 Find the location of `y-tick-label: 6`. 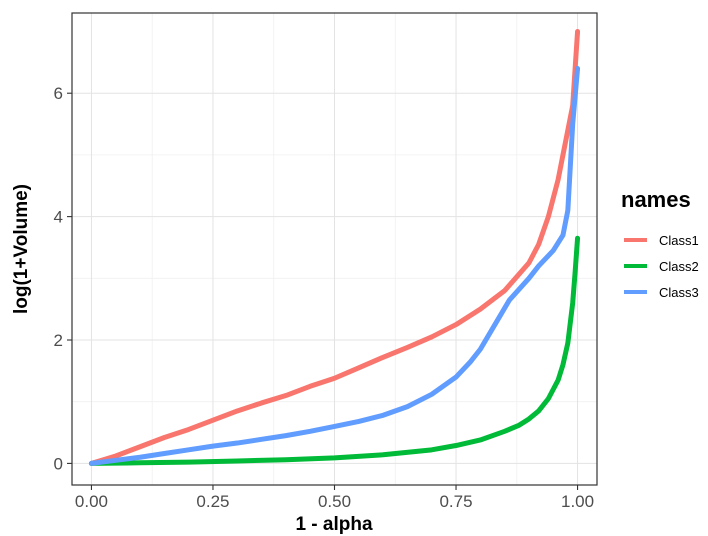

y-tick-label: 6 is located at coordinates (58, 93).